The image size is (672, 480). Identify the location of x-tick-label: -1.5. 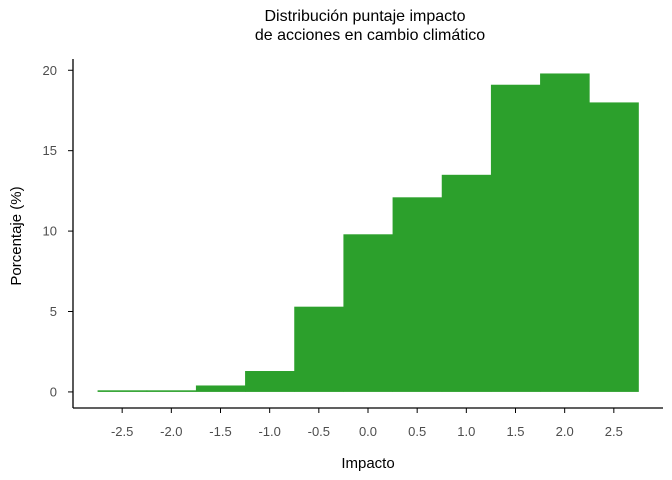
(220, 431).